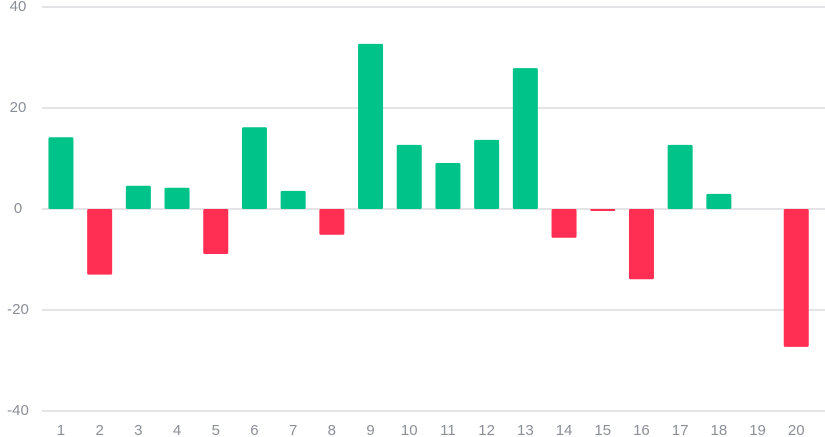 The height and width of the screenshot is (437, 825). What do you see at coordinates (796, 429) in the screenshot?
I see `x-tick-label: 20` at bounding box center [796, 429].